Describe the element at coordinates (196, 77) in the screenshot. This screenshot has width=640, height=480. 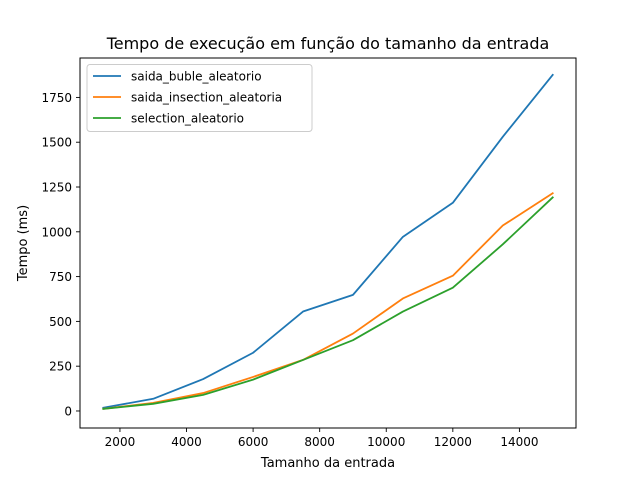
I see `legend-label: saida_buble_aleatorio` at that location.